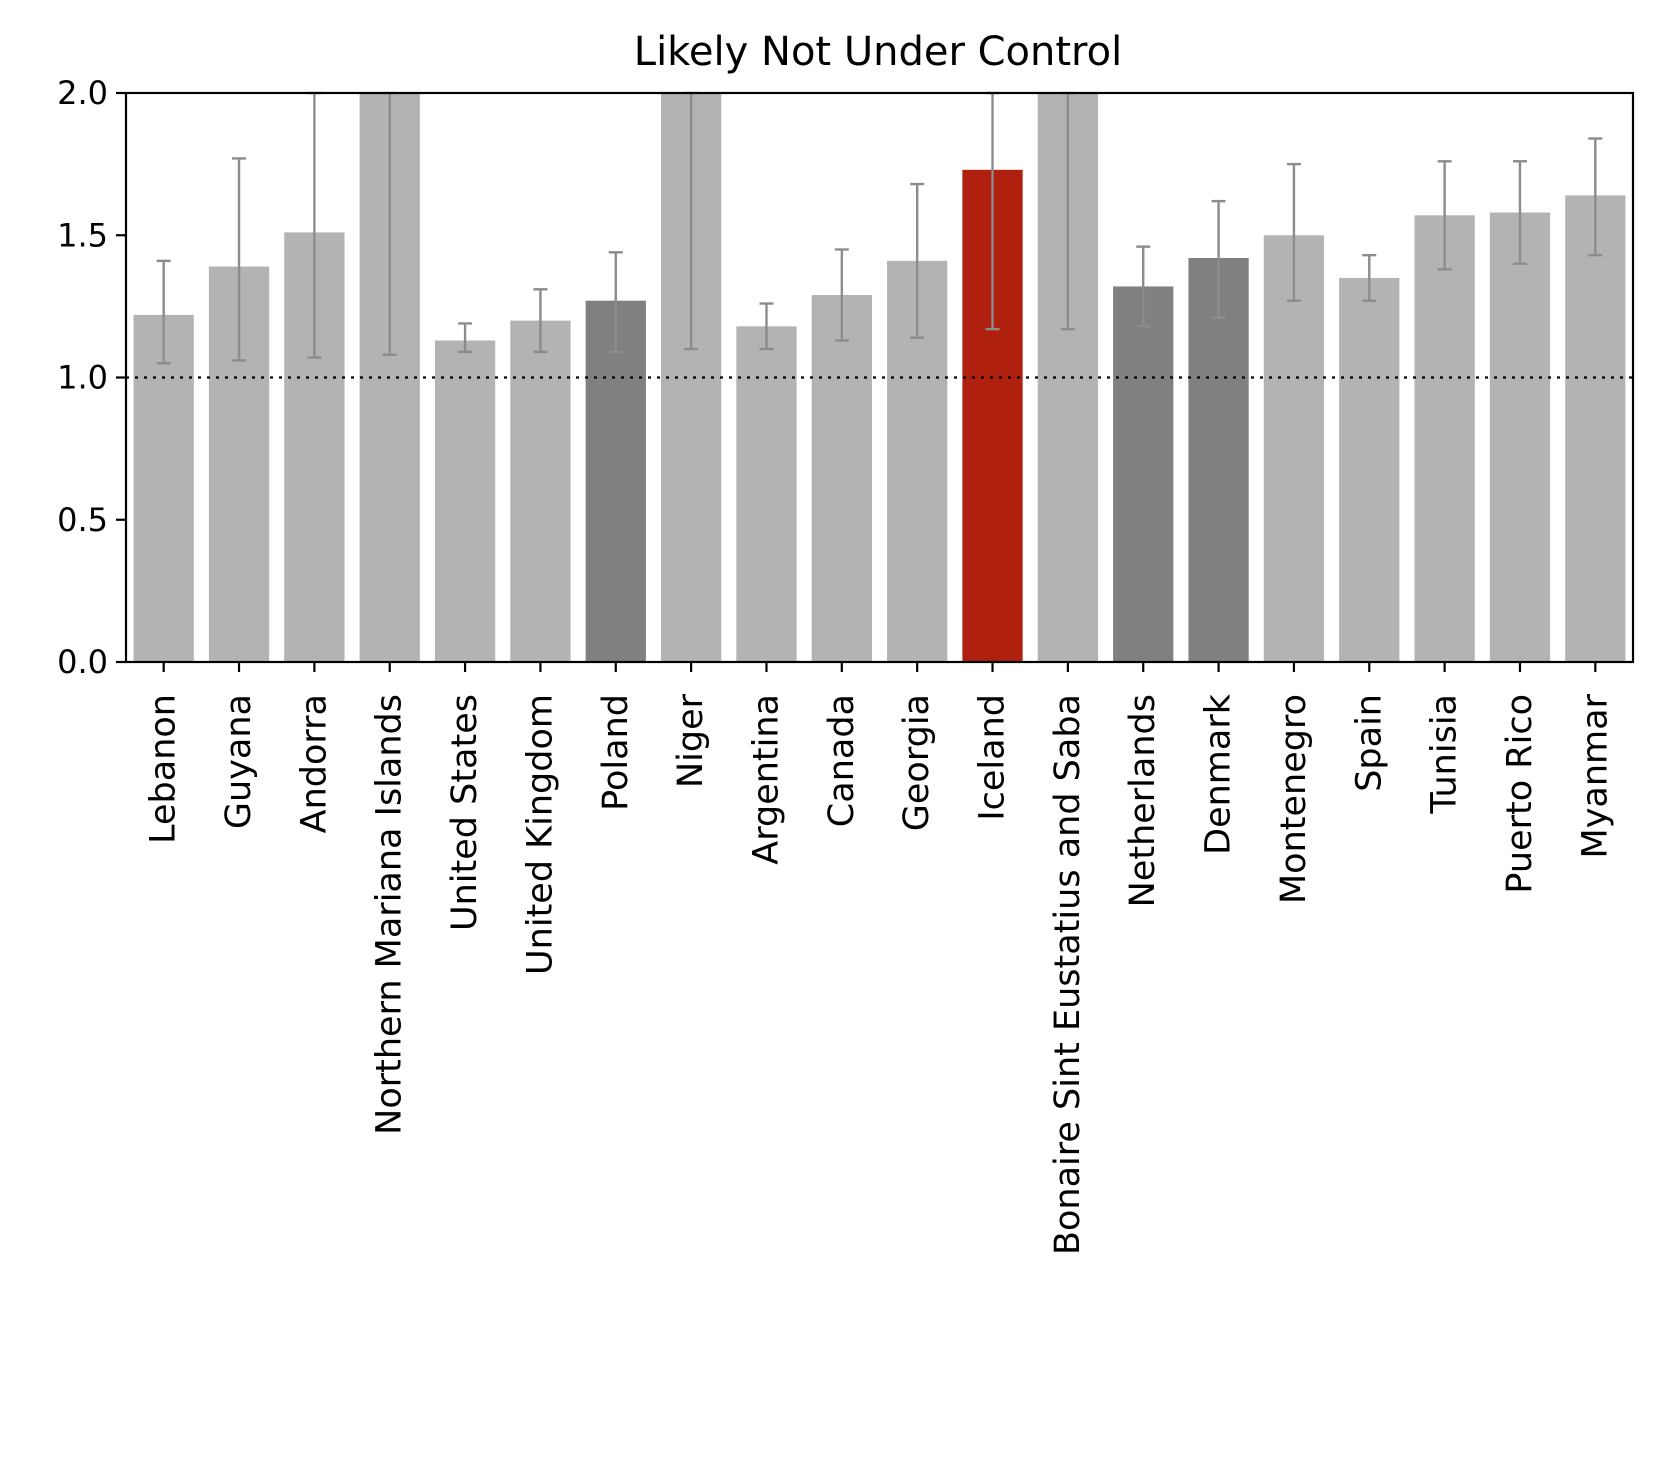 This screenshot has width=1657, height=1458. Describe the element at coordinates (82, 662) in the screenshot. I see `y-tick-label: 0.0` at that location.